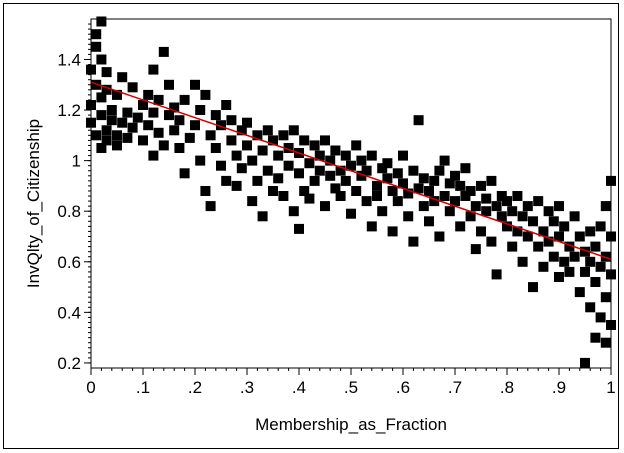  What do you see at coordinates (69, 262) in the screenshot?
I see `y-tick-label: 0.6` at bounding box center [69, 262].